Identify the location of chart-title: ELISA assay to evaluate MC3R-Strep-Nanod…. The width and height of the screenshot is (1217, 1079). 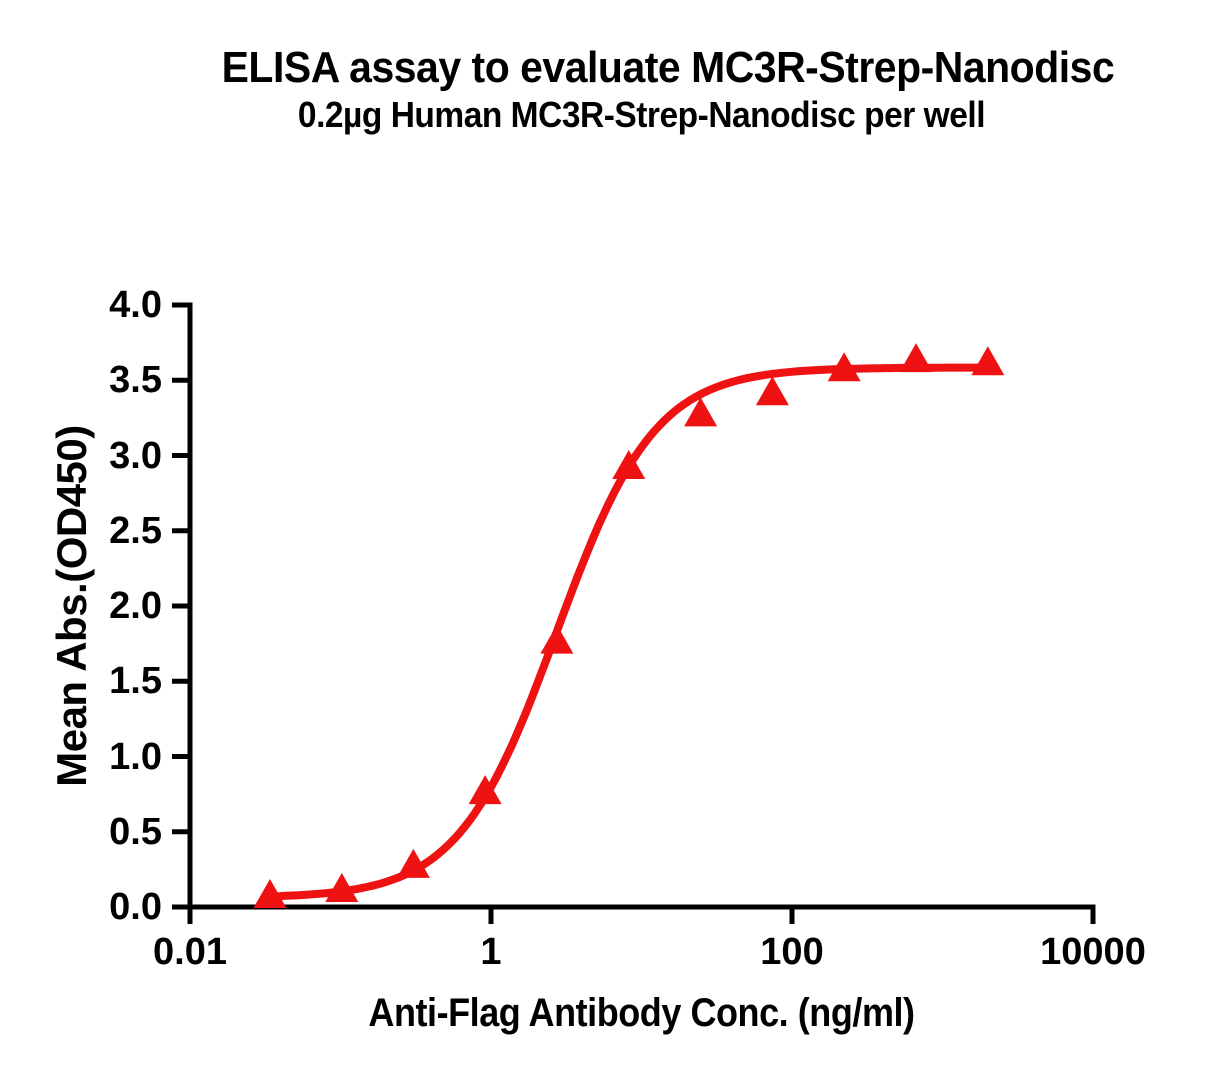
(668, 67).